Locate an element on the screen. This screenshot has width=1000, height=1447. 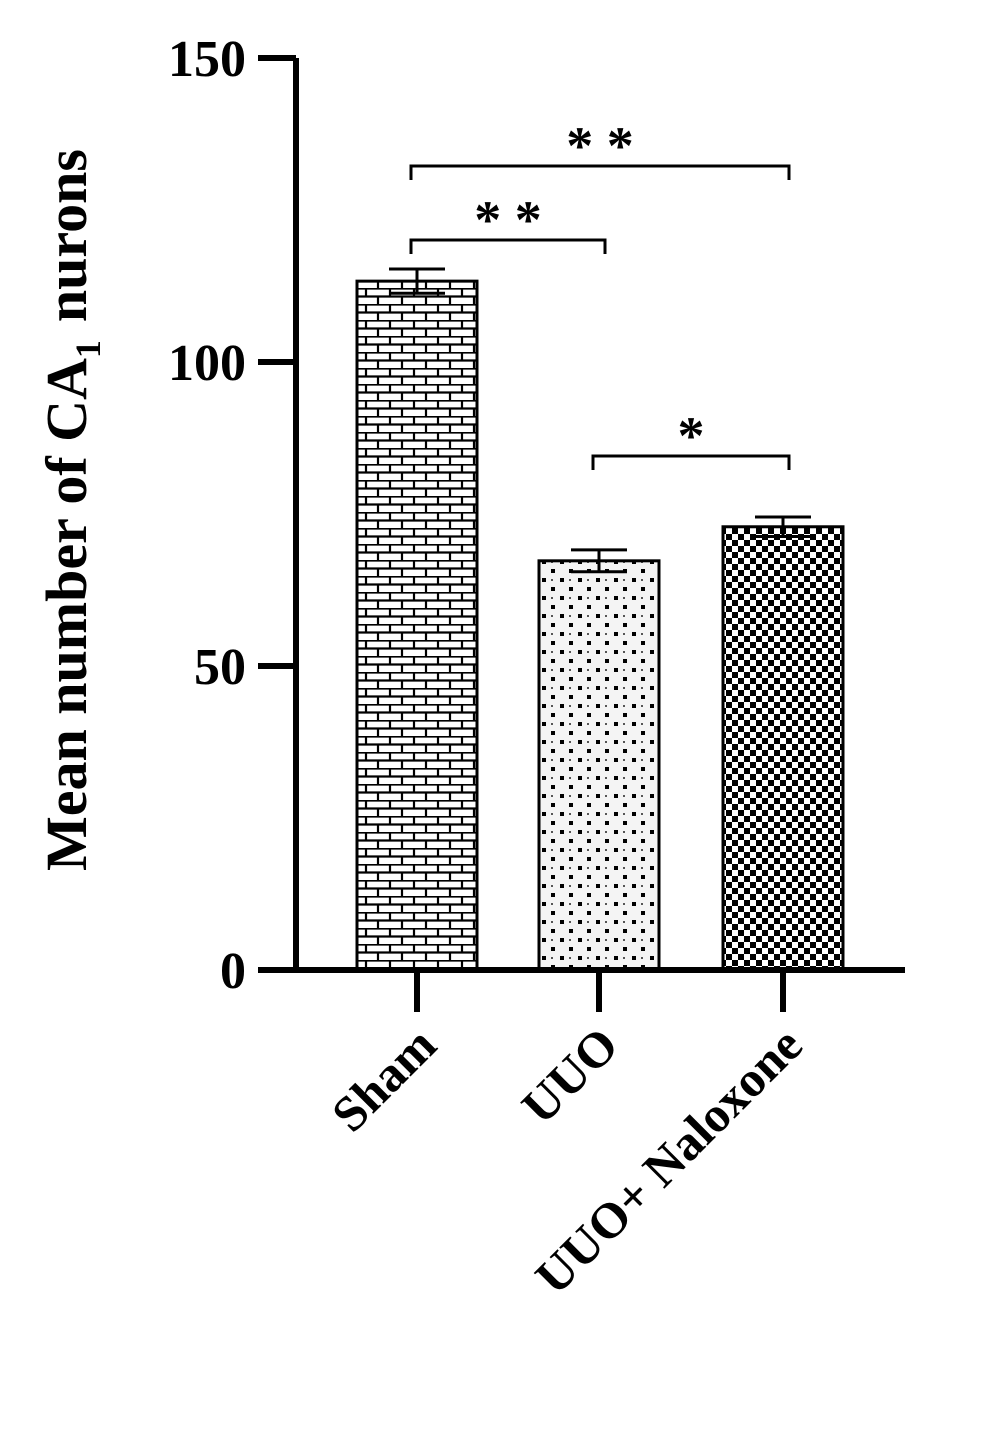
significance-label: * is located at coordinates (691, 436).